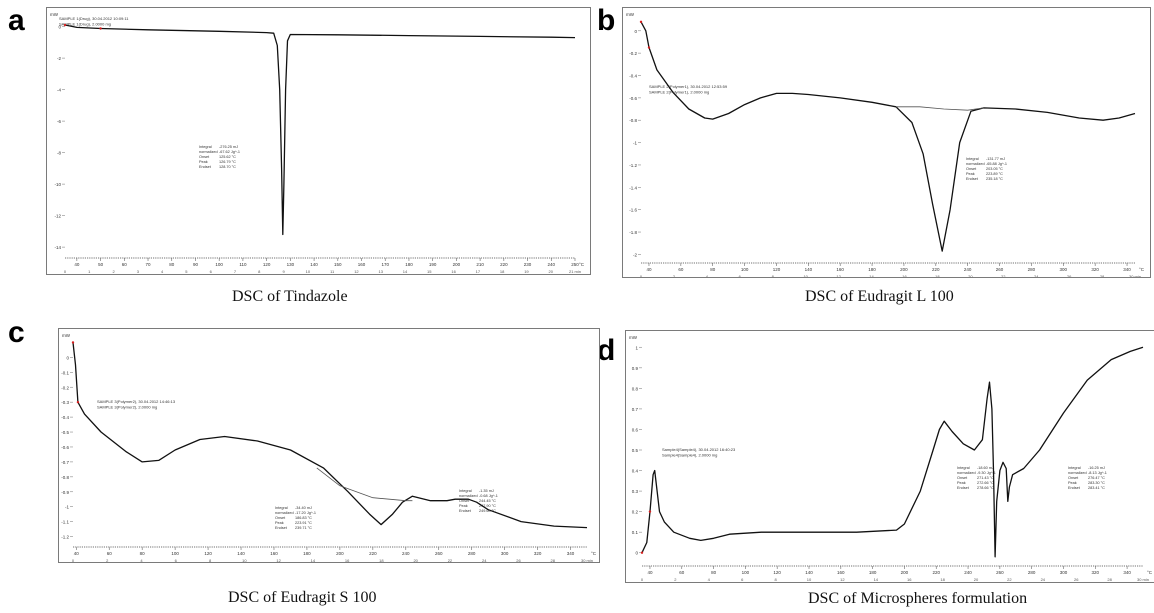 Image resolution: width=1154 pixels, height=613 pixels. Describe the element at coordinates (905, 572) in the screenshot. I see `x-tick-label-8: 200` at that location.